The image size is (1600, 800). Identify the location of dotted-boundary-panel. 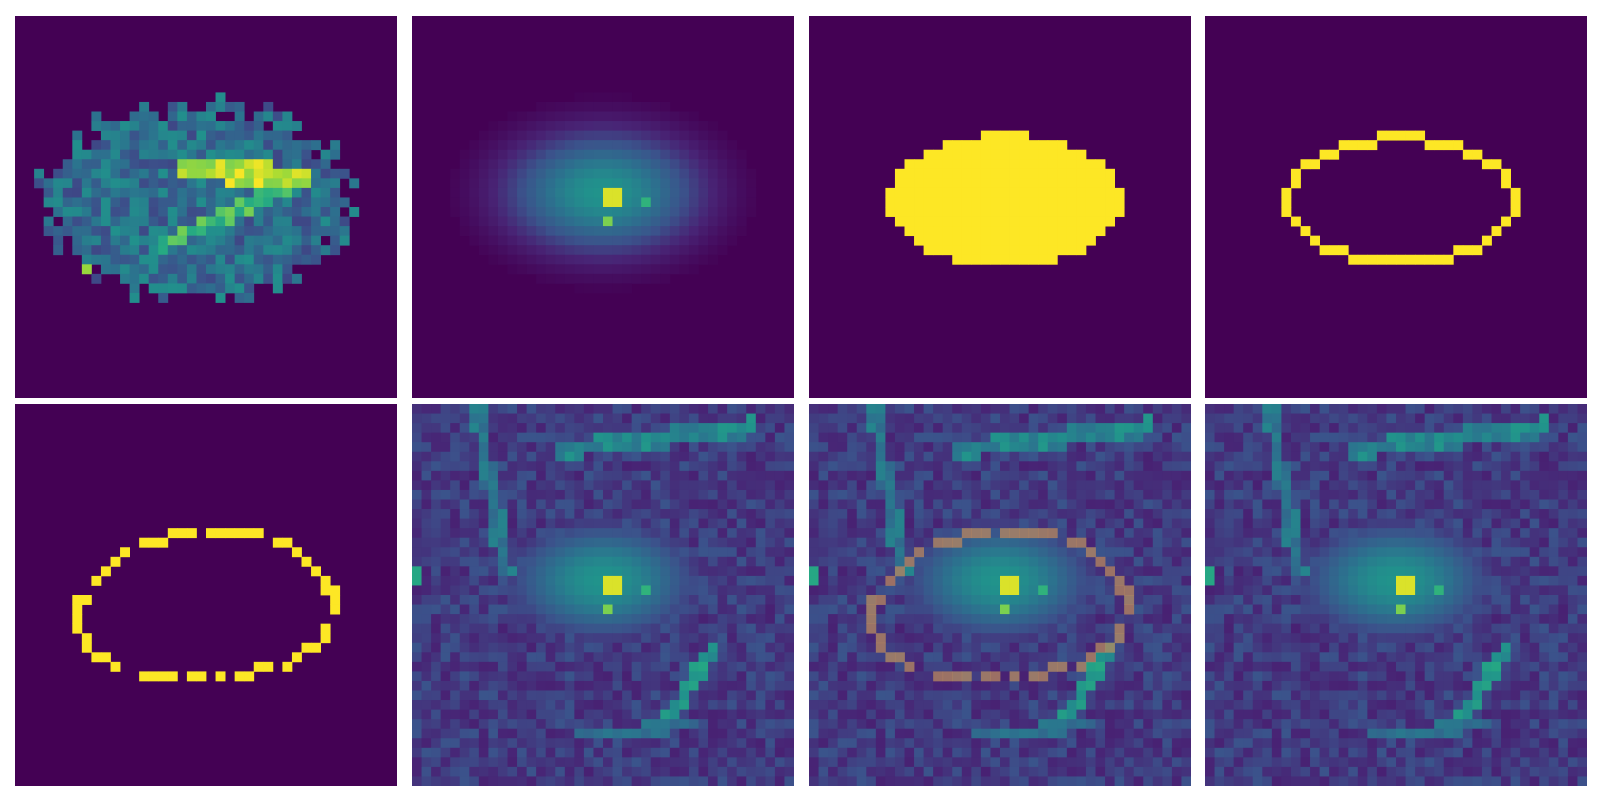
(206, 595).